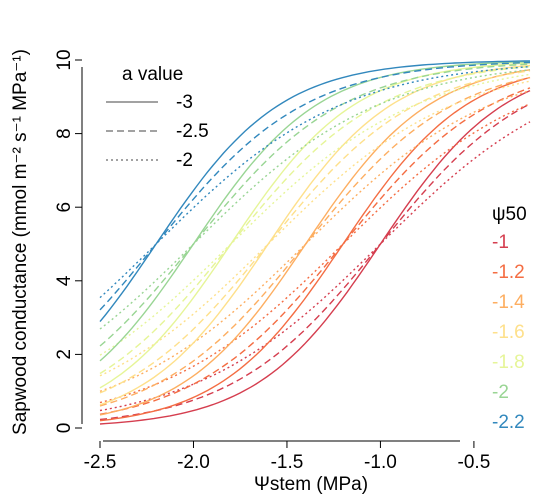 The image size is (545, 502). What do you see at coordinates (508, 272) in the screenshot?
I see `legend-psi50-label: -1.2` at bounding box center [508, 272].